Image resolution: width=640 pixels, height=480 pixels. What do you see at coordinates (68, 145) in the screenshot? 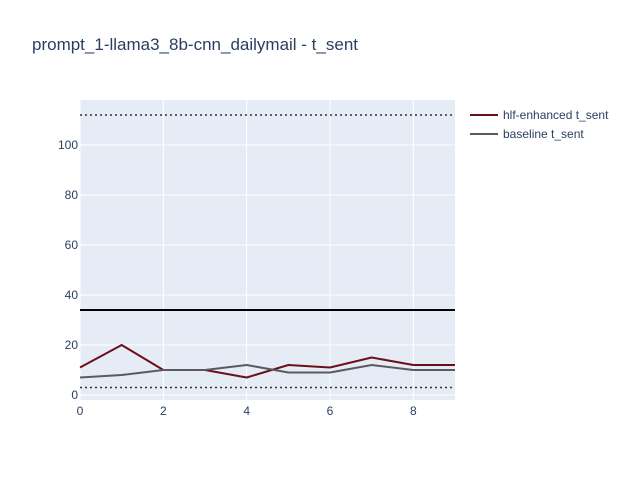
I see `y-tick-label: 100` at bounding box center [68, 145].